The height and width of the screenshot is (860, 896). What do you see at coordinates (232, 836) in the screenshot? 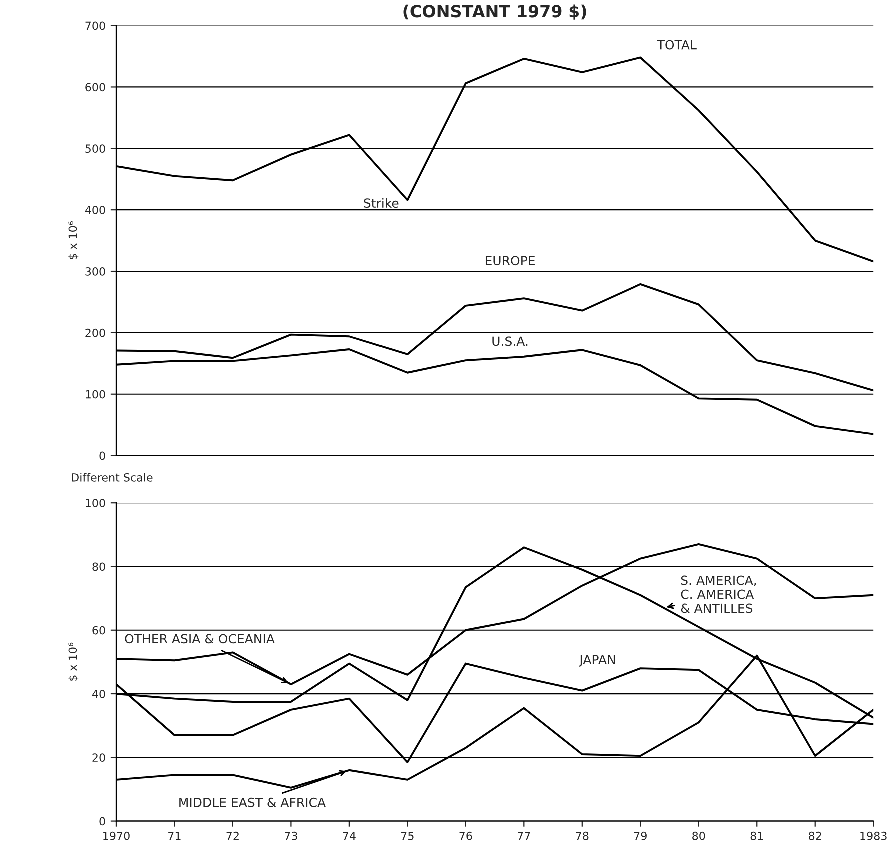
I see `x-tick-label: 72` at bounding box center [232, 836].